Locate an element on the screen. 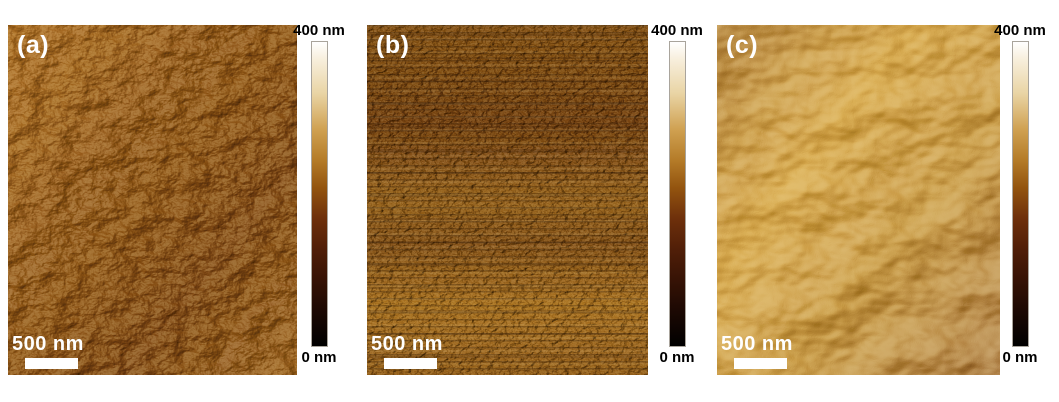 This screenshot has width=1059, height=402. colorbar-max-label-c: 400 nm is located at coordinates (1020, 30).